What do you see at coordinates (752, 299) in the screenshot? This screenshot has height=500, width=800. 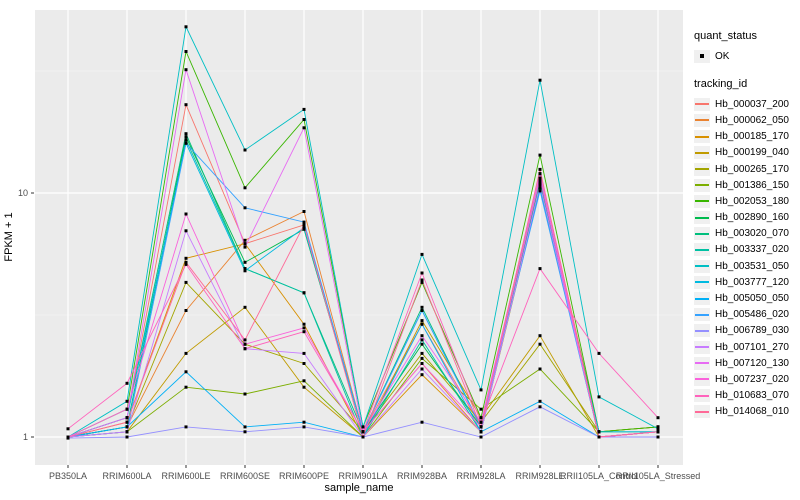 I see `series-label: Hb_005050_050` at bounding box center [752, 299].